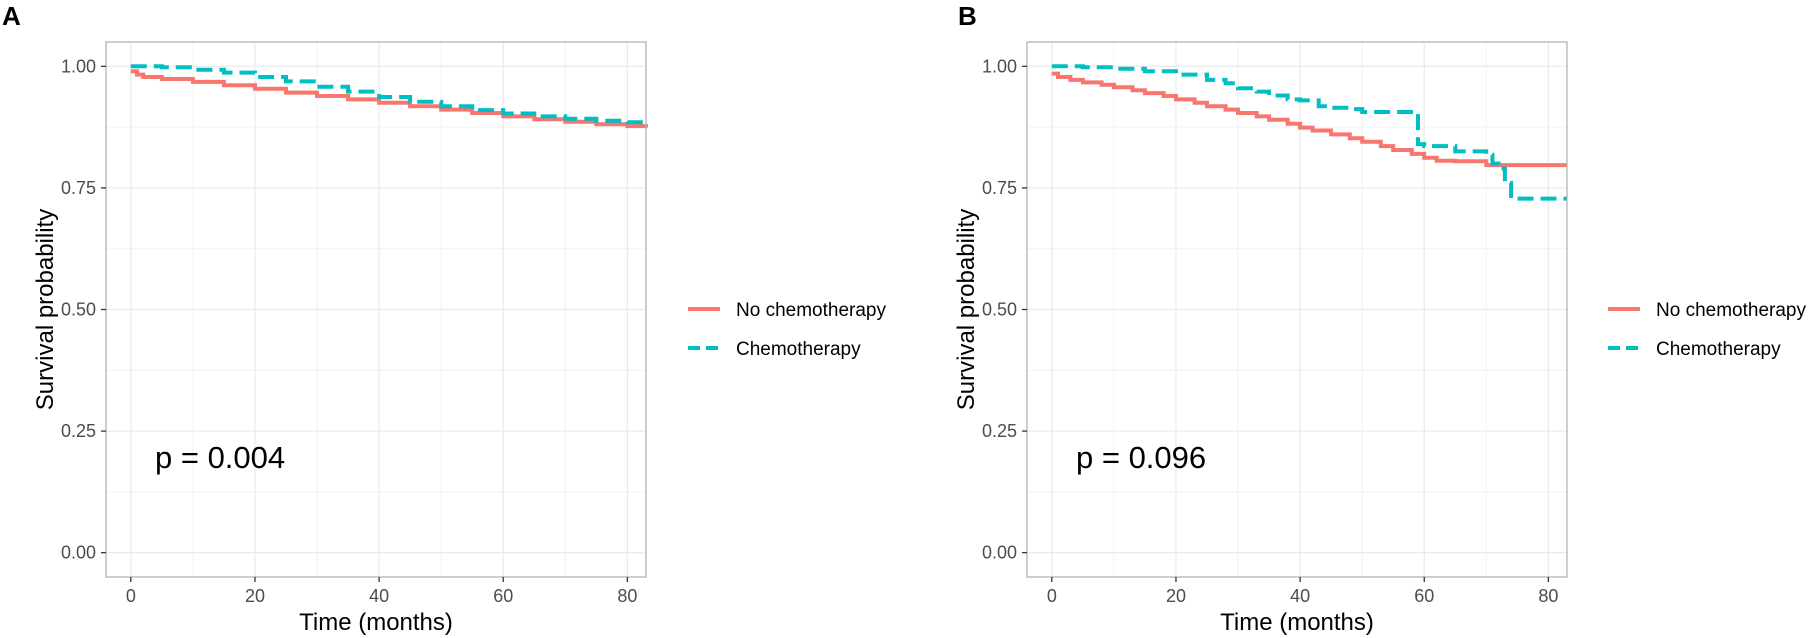  Describe the element at coordinates (220, 457) in the screenshot. I see `p-value-annotation: p = 0.004` at that location.